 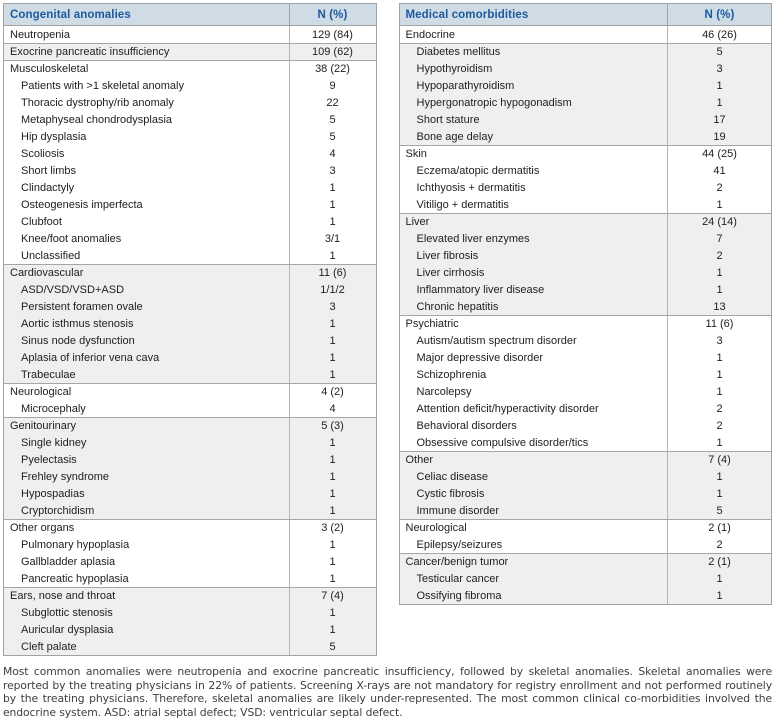 What do you see at coordinates (190, 408) in the screenshot?
I see `table-subrow: Microcephaly 4` at bounding box center [190, 408].